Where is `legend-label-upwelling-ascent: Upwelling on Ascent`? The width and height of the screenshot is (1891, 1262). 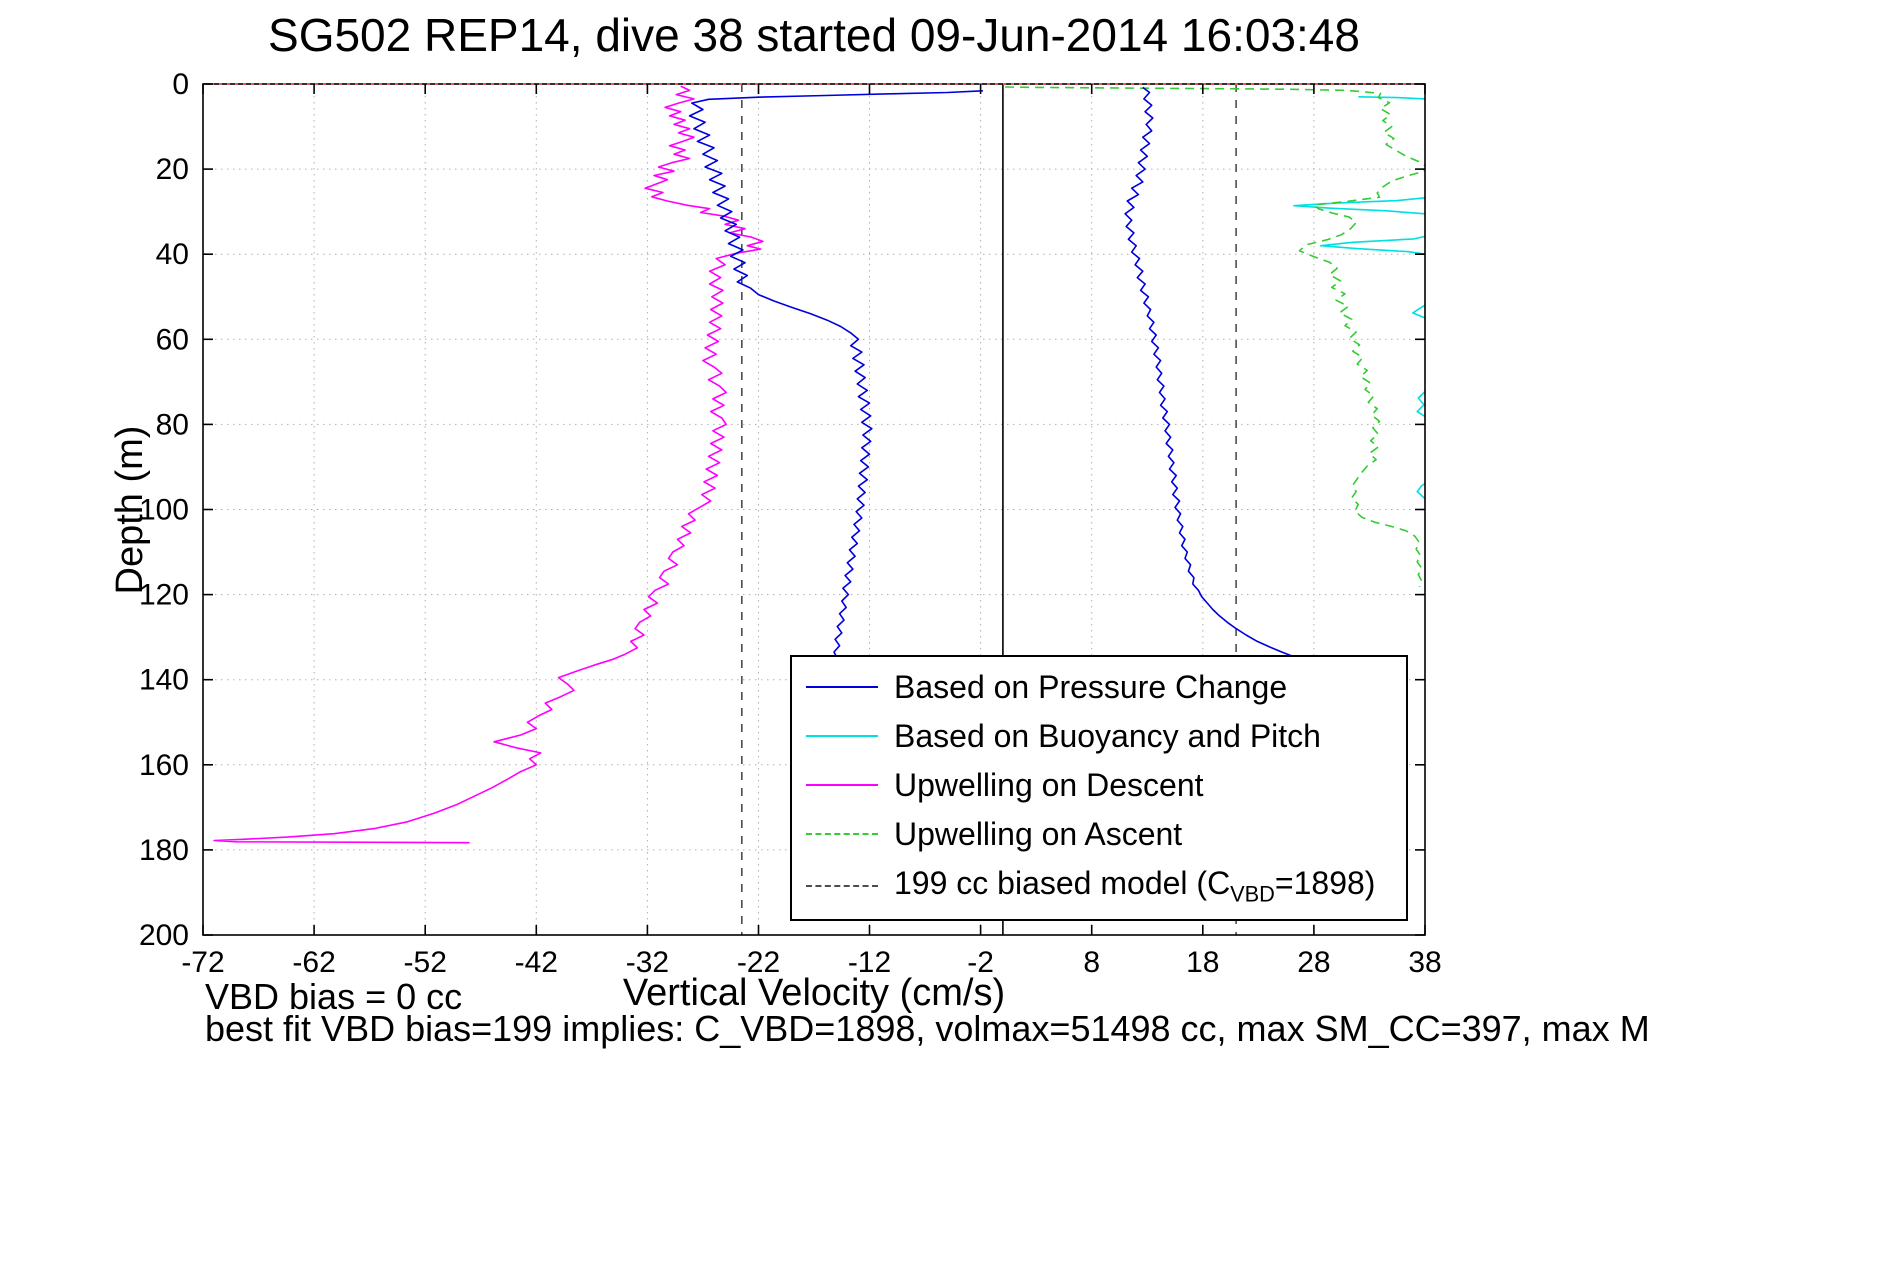
legend-label-upwelling-ascent: Upwelling on Ascent is located at coordinates (1038, 833).